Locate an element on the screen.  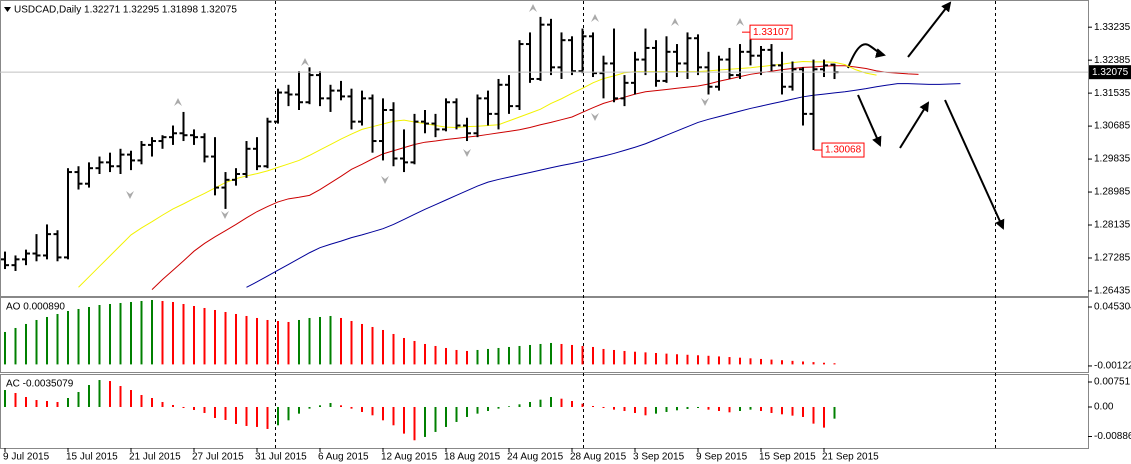
x-tick-label: 9 Sep 2015 is located at coordinates (722, 457).